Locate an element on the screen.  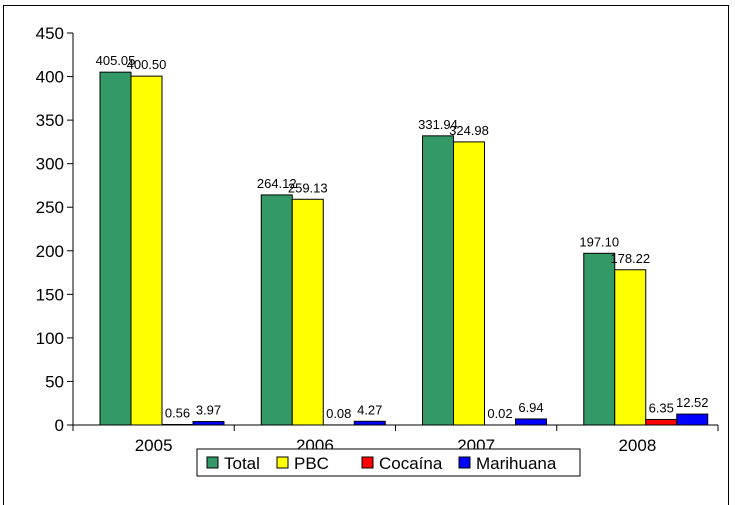
data-label: 259.13 is located at coordinates (308, 187).